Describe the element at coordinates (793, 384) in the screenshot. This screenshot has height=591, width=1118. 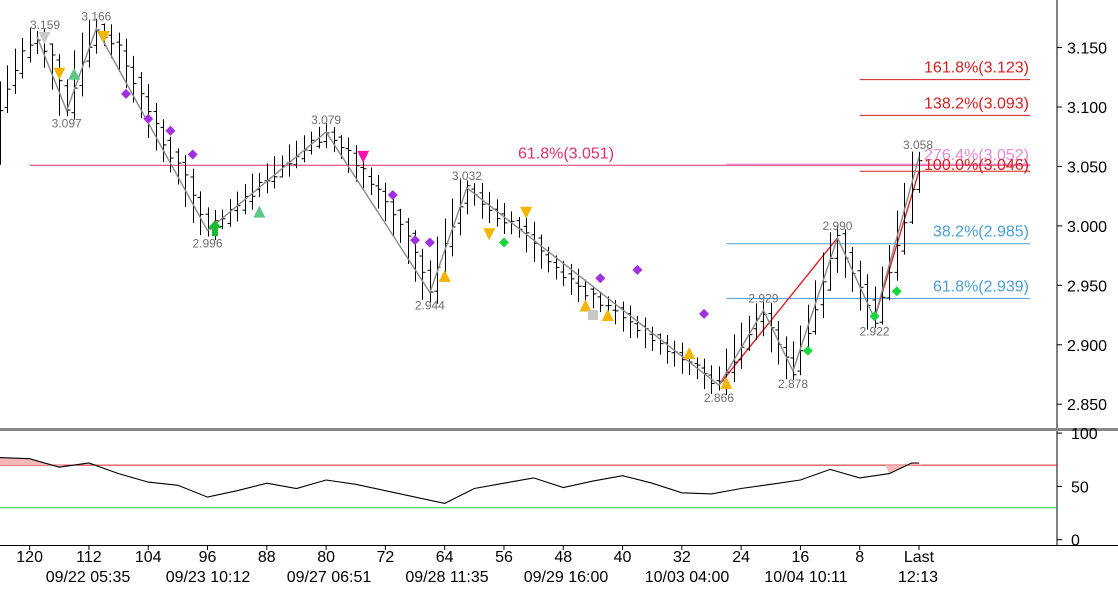
I see `pivot-label: 2.878` at that location.